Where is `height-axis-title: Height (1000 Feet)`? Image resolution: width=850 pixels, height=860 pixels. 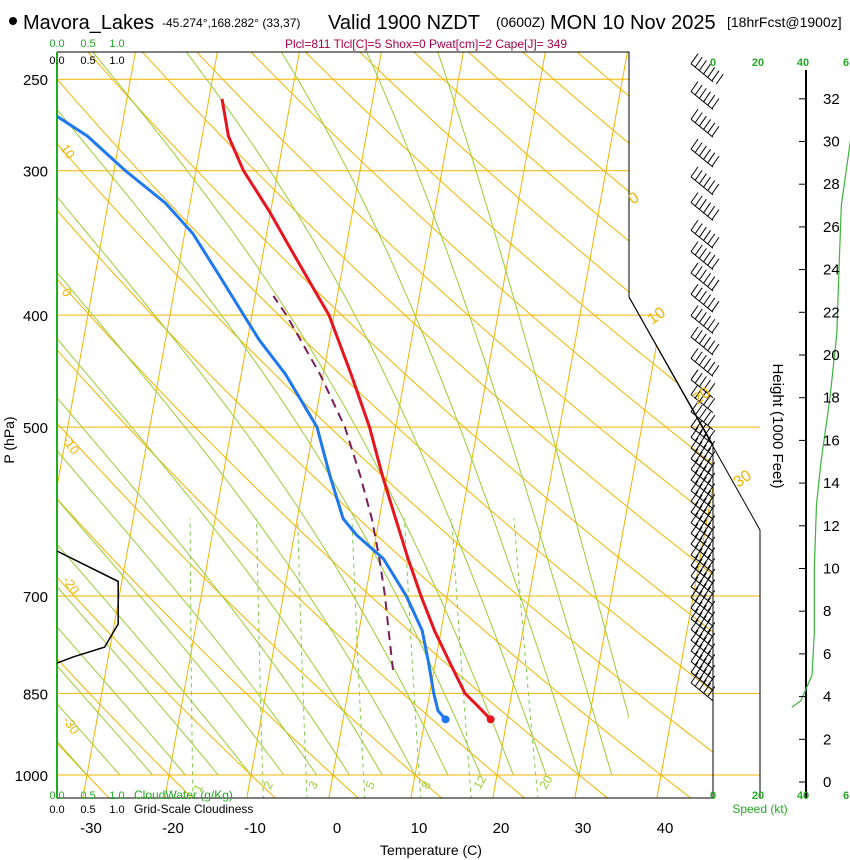
height-axis-title: Height (1000 Feet) is located at coordinates (777, 425).